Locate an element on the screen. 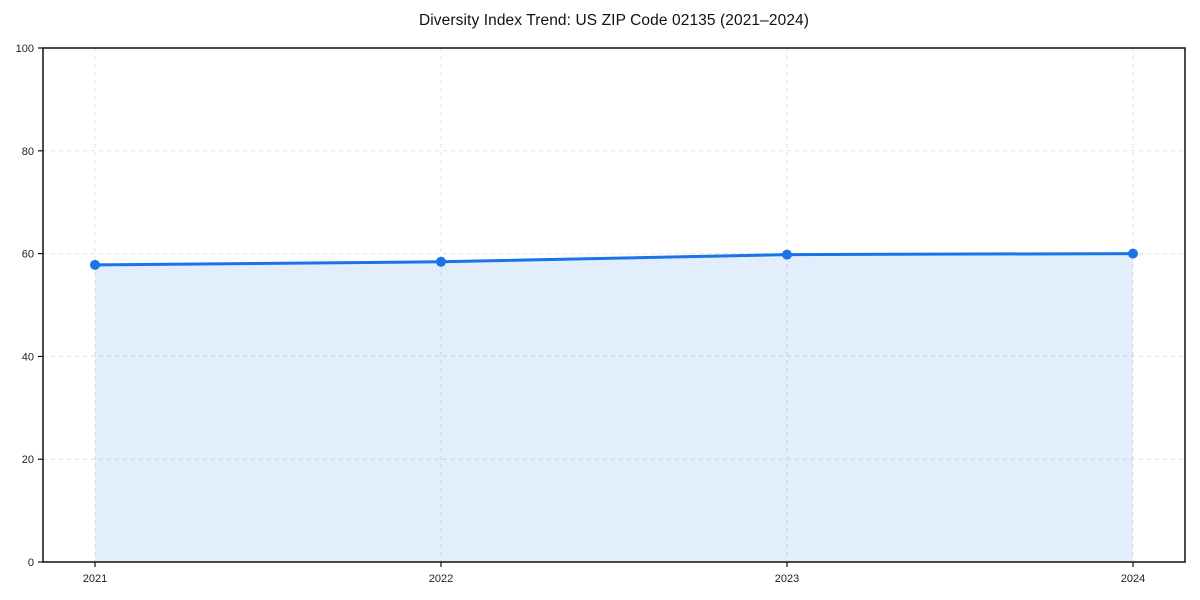  y-tick-label: 20 is located at coordinates (28, 460).